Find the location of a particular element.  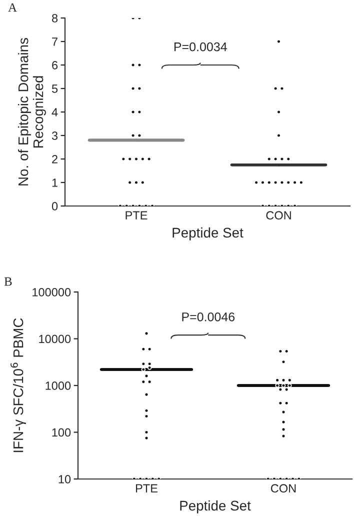

y-tick-label: 6 is located at coordinates (55, 65).